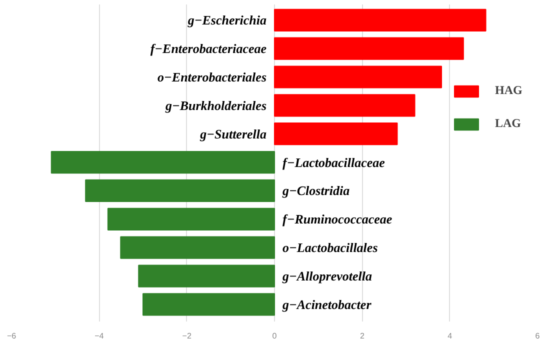 The width and height of the screenshot is (550, 341). I want to click on x-tick-label: 4, so click(450, 336).